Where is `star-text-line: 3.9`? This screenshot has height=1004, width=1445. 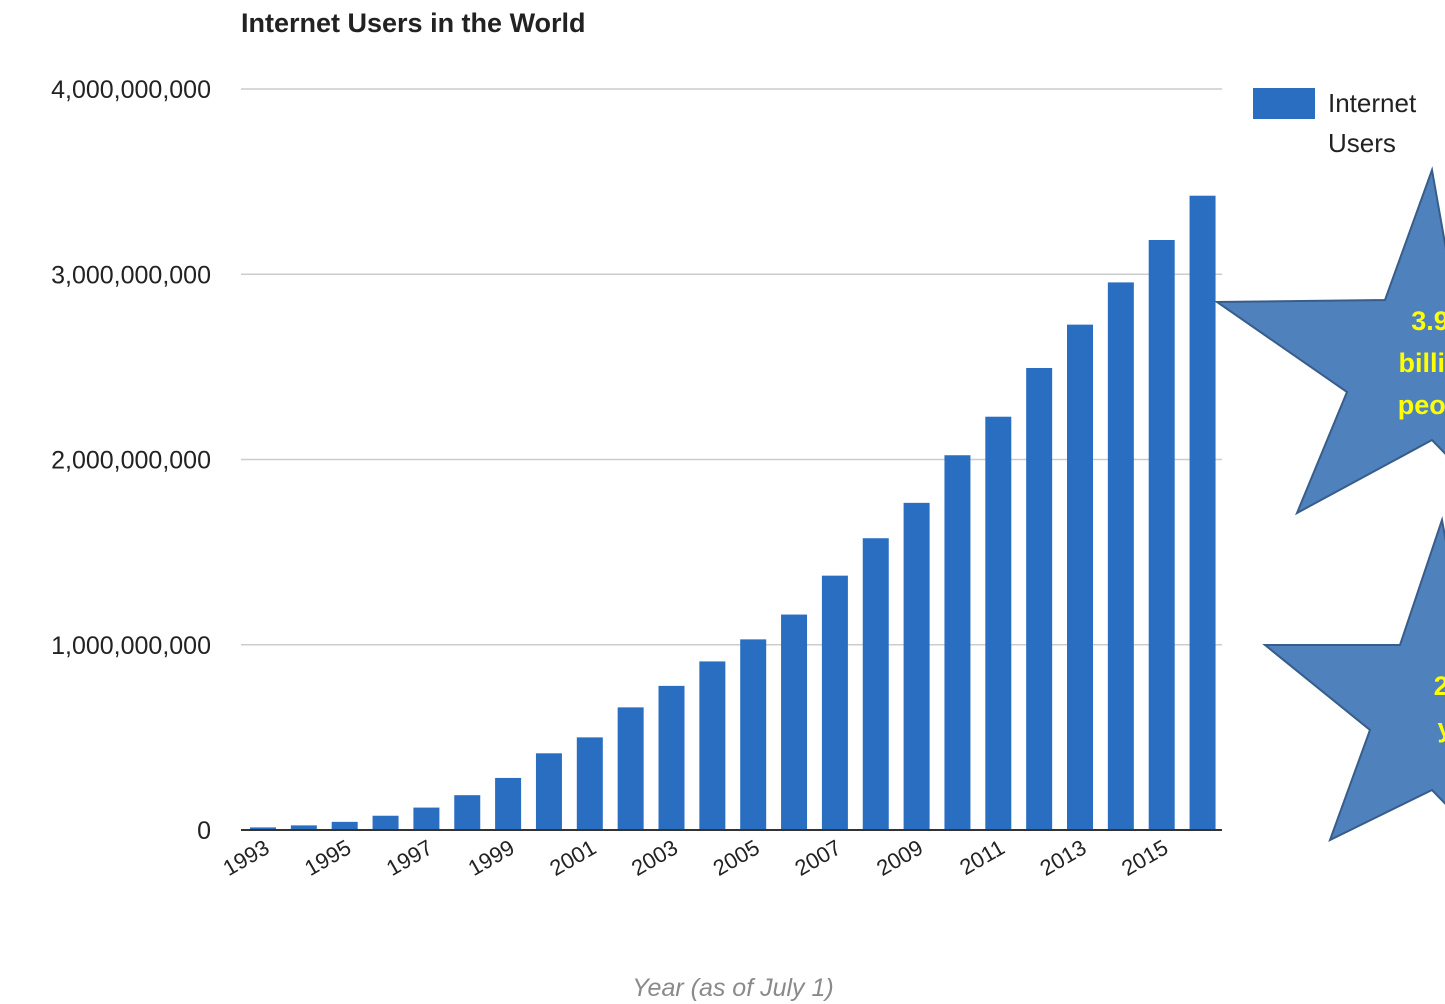
star-text-line: 3.9 is located at coordinates (1428, 321).